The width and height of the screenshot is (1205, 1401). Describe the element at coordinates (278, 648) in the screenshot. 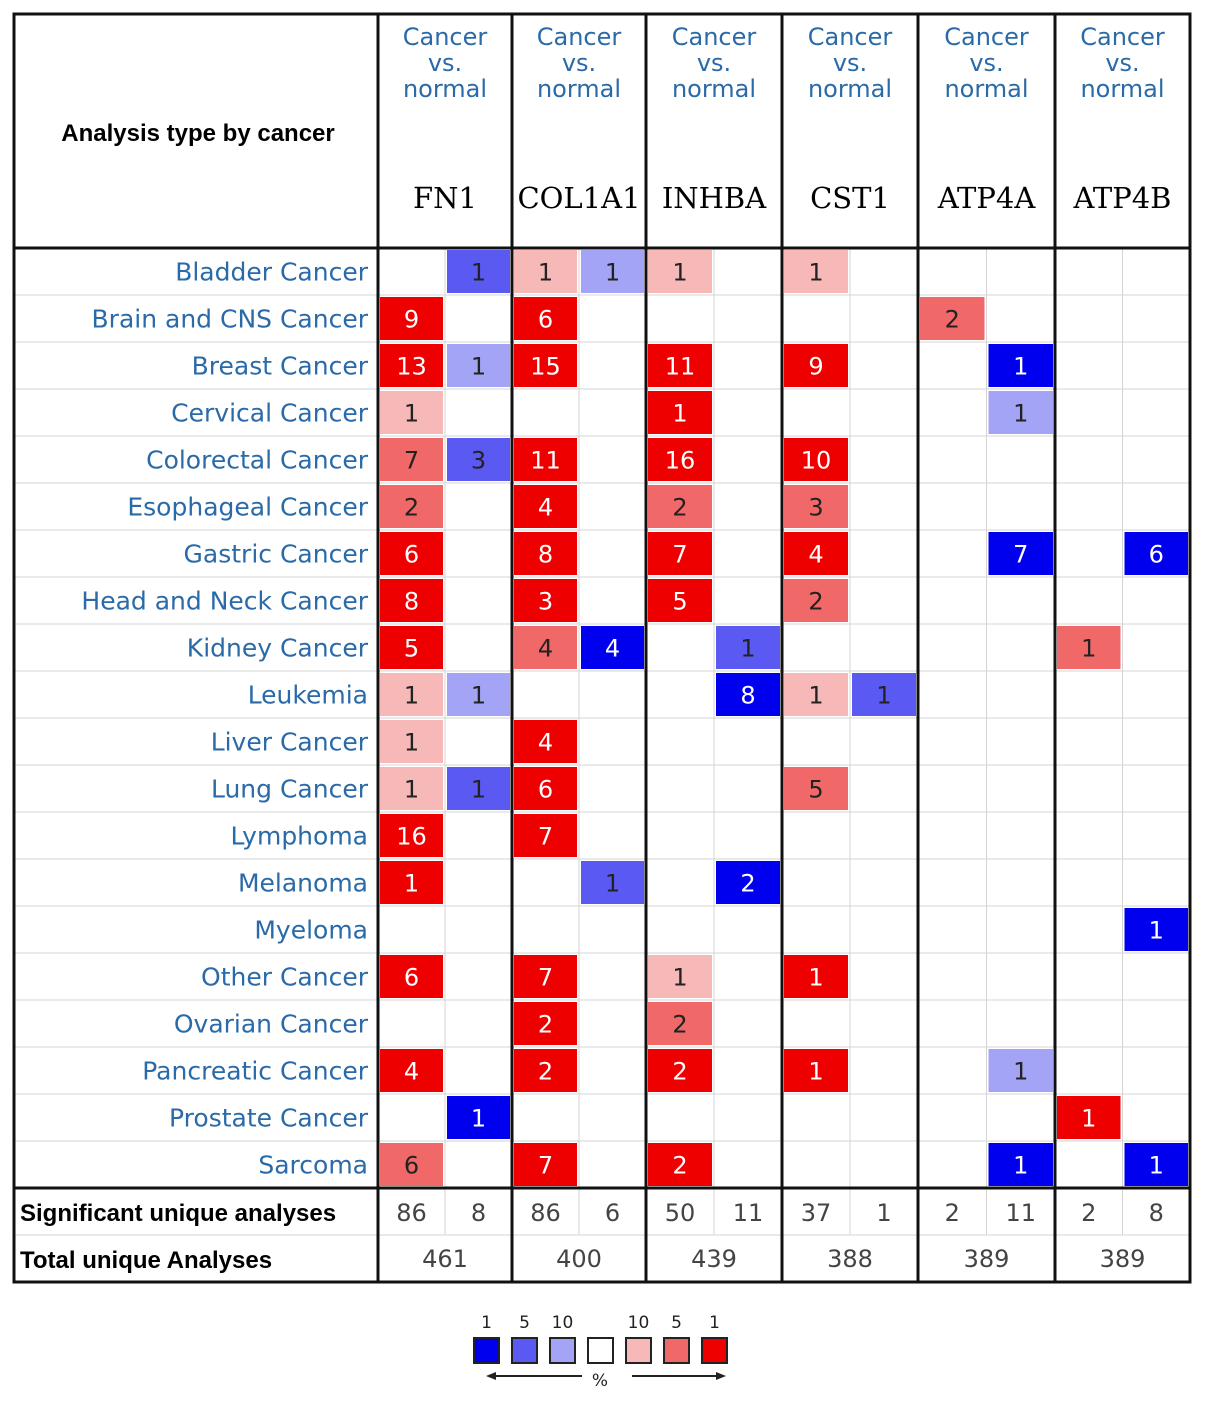

I see `cancer-type-link: Kidney Cancer` at that location.